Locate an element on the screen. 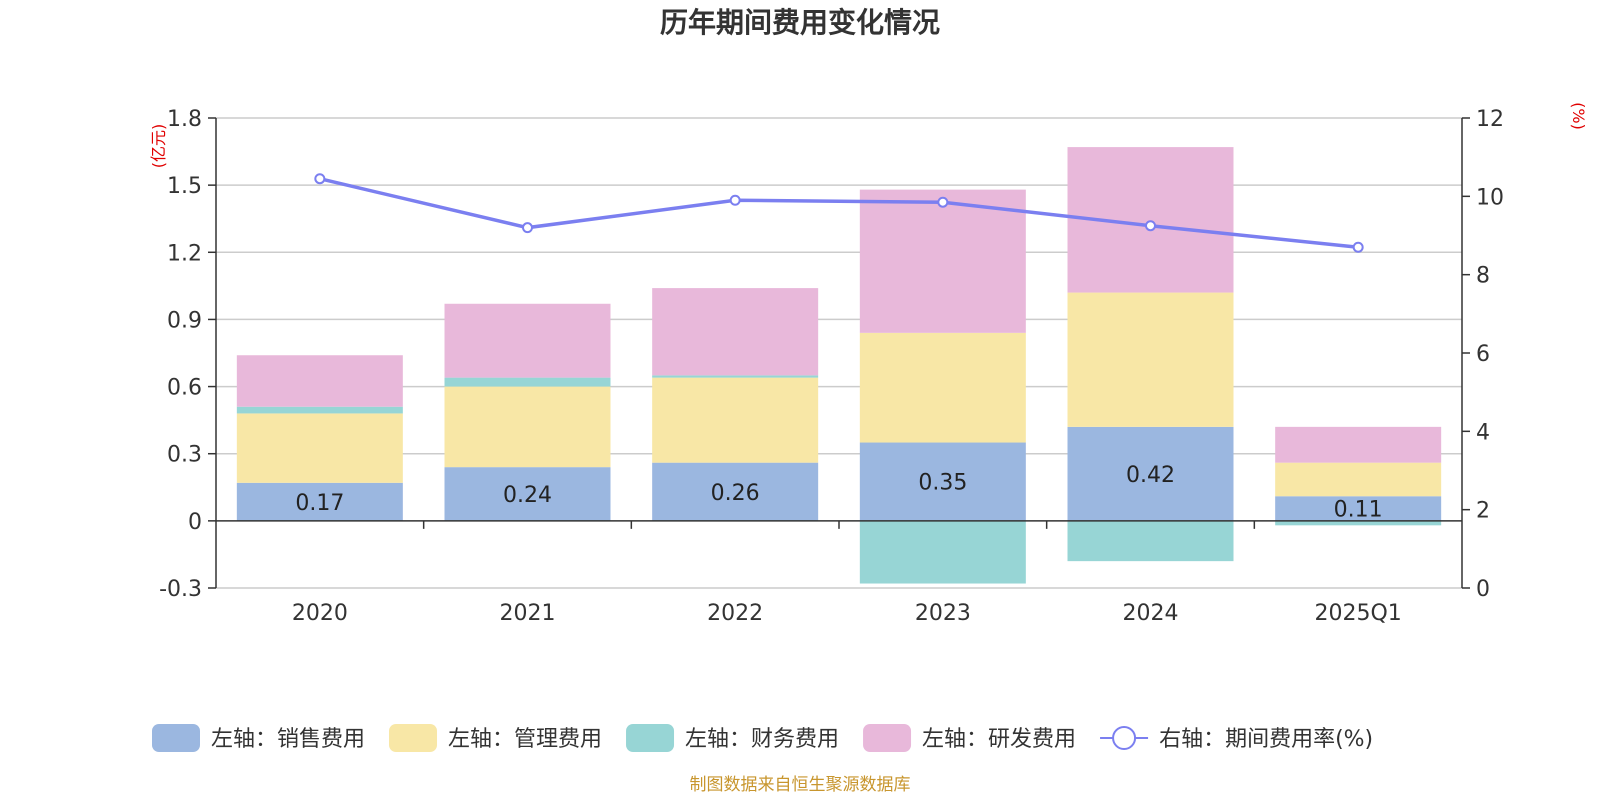 The height and width of the screenshot is (800, 1600). right-tick-label: 10 is located at coordinates (1490, 197).